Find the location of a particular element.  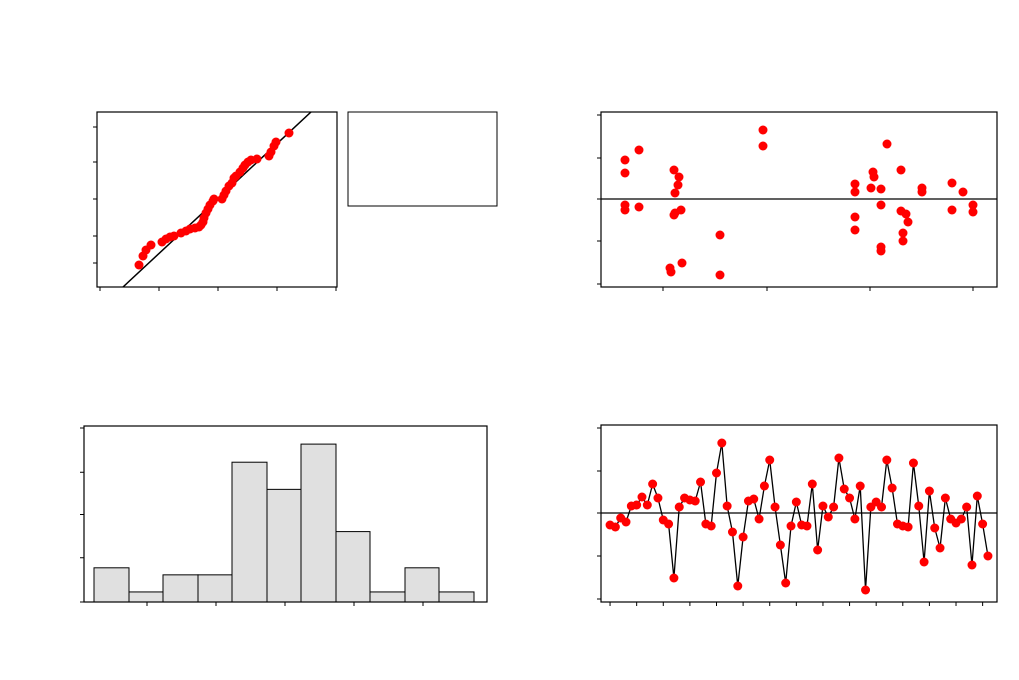

series-line is located at coordinates (799, 516).